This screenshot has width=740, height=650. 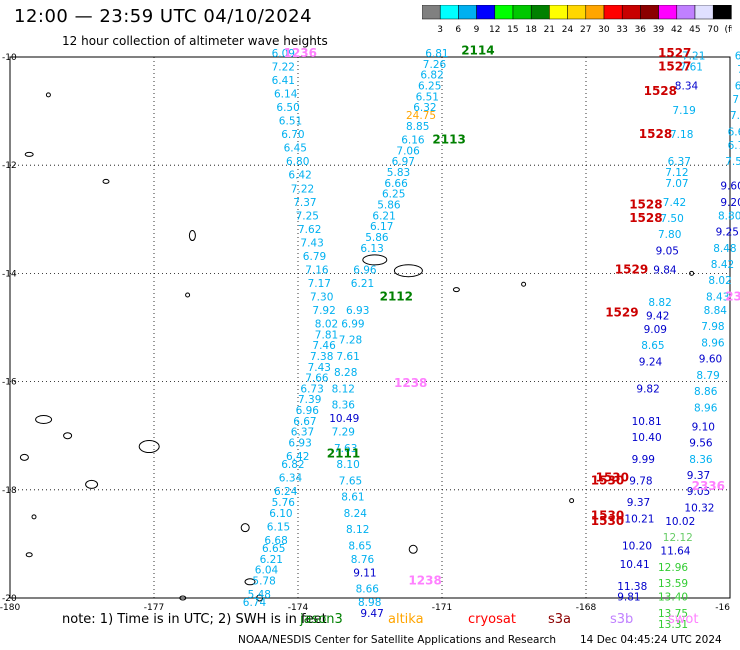 What do you see at coordinates (345, 373) in the screenshot?
I see `wave-height-value: 8.28` at bounding box center [345, 373].